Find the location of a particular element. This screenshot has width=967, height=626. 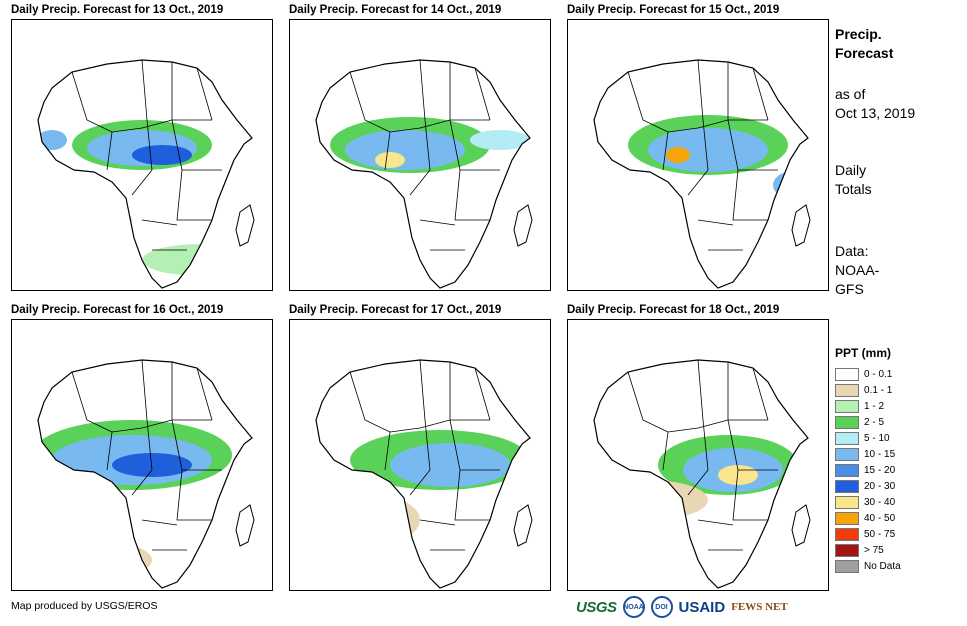

legend-label: No Data is located at coordinates (882, 566).